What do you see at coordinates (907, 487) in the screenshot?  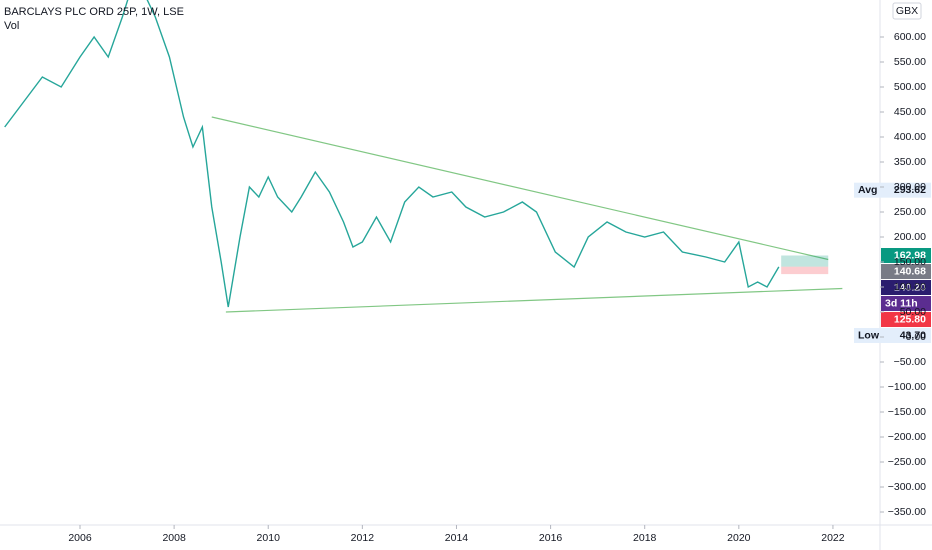 I see `y-tick-label: −300.00` at bounding box center [907, 487].